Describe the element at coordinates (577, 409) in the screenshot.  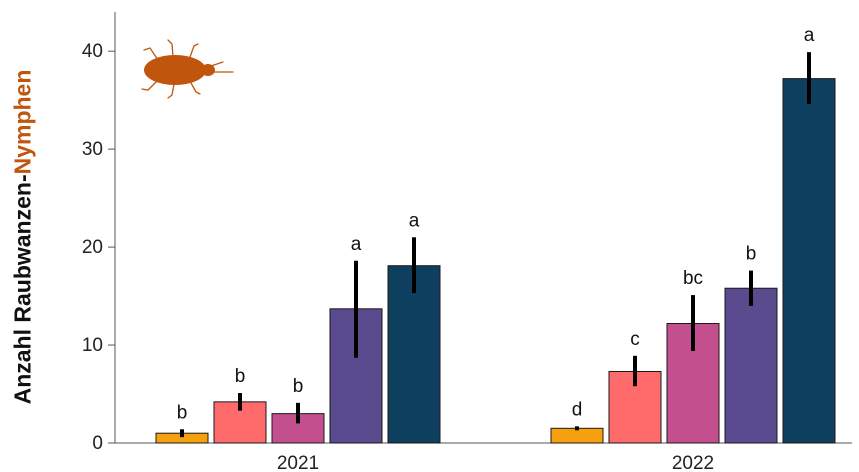
I see `significance-letter: d` at that location.